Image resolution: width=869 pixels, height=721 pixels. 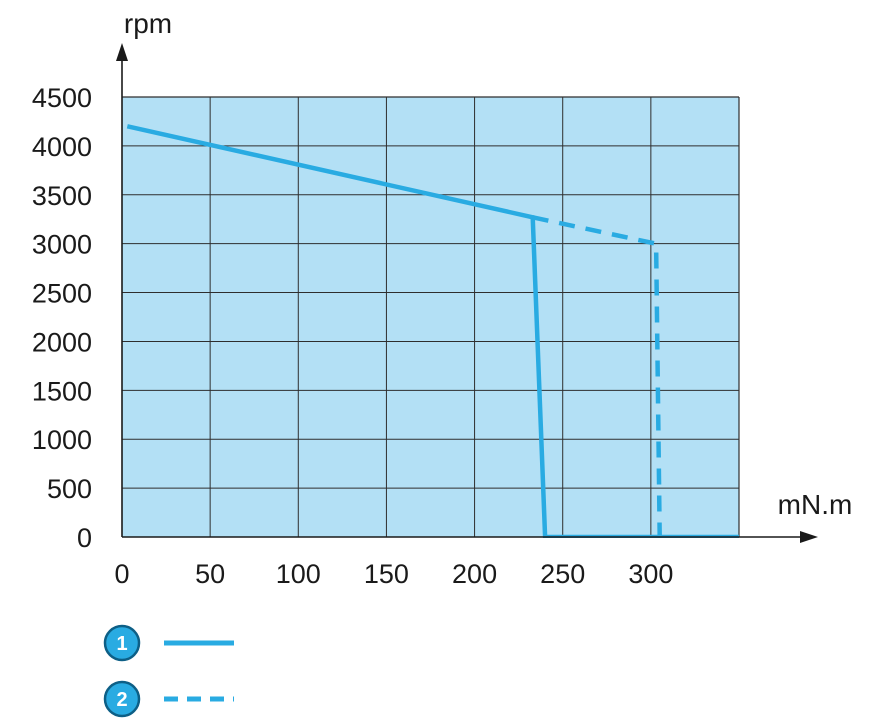 What do you see at coordinates (815, 504) in the screenshot?
I see `x-axis-label: mN.m` at bounding box center [815, 504].